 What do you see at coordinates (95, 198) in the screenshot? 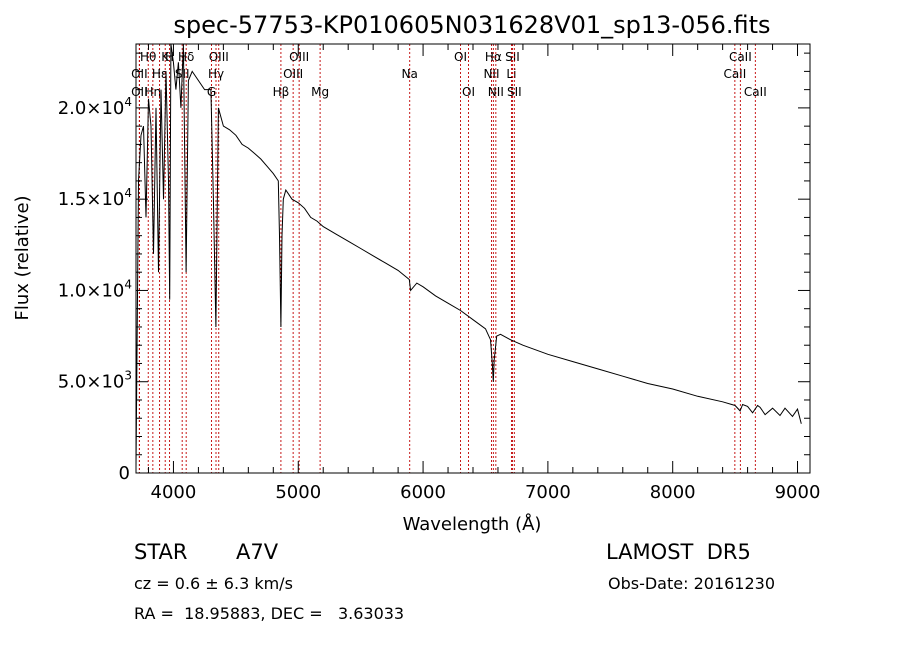
I see `y-tick-label: 1.5×10⁴` at bounding box center [95, 198].